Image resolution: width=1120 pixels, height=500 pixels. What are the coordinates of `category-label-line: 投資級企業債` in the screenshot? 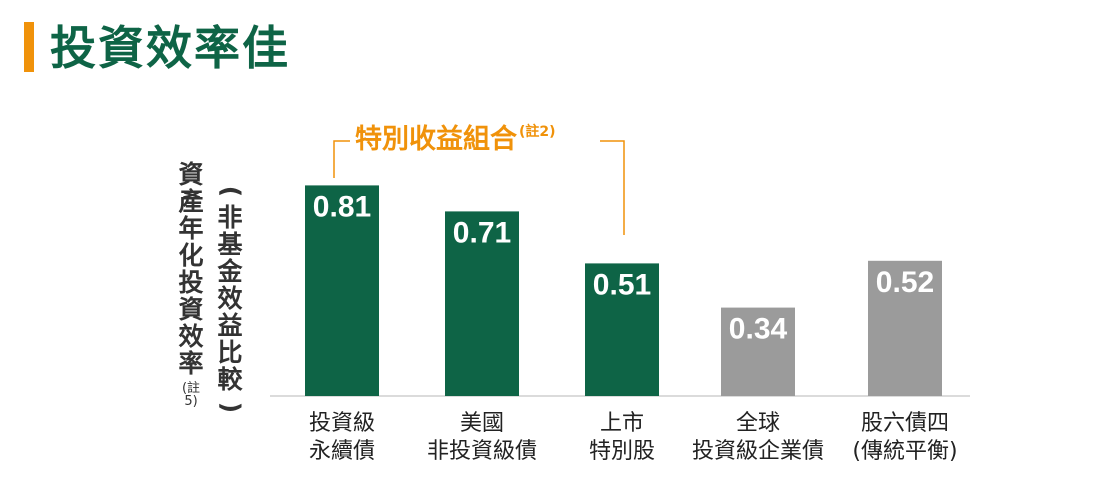 It's located at (757, 451).